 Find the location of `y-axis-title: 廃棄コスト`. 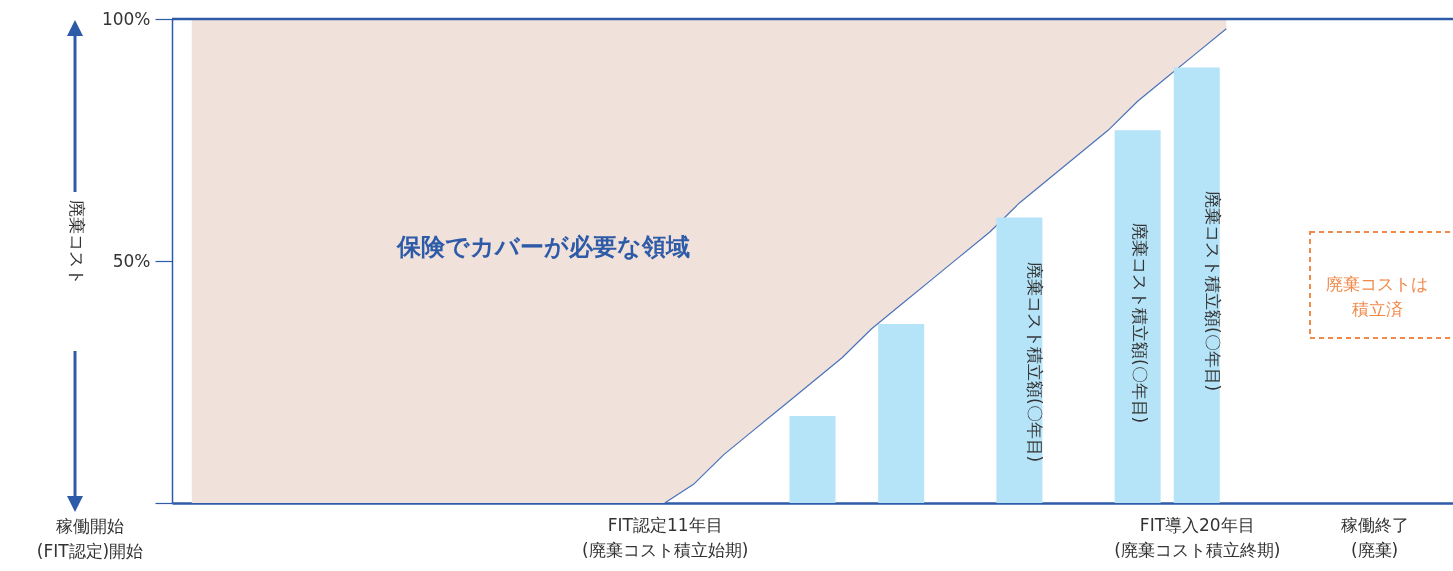

y-axis-title: 廃棄コスト is located at coordinates (76, 242).